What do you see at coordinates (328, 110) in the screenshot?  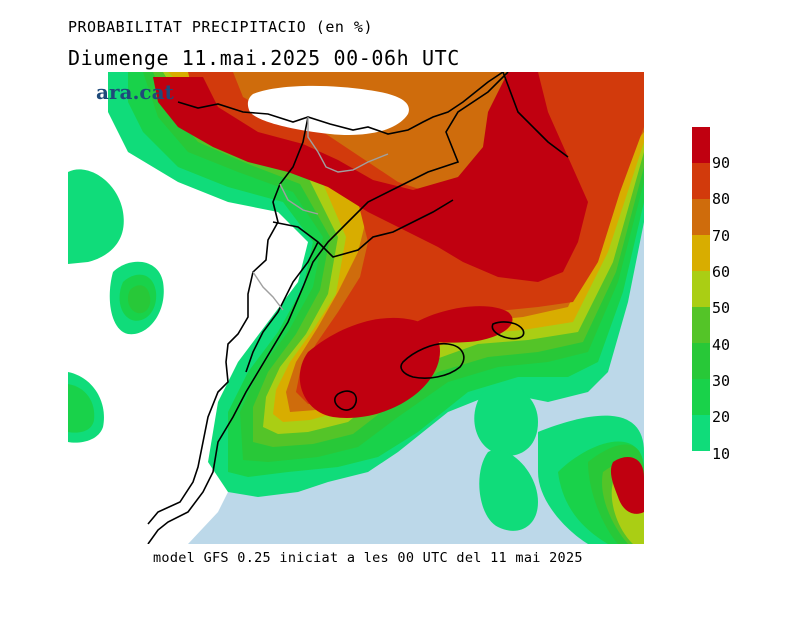 I see `low-prob-area` at bounding box center [328, 110].